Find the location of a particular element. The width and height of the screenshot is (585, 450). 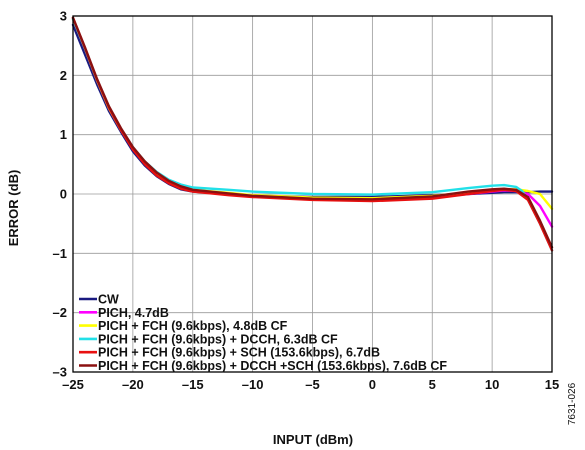

x-tick-label: 15 is located at coordinates (552, 384).